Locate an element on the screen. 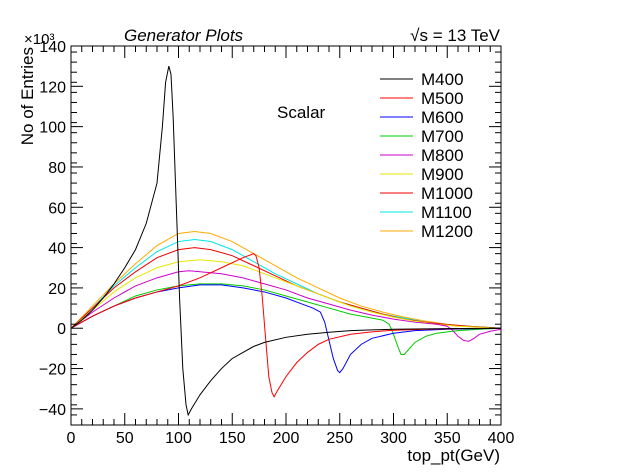 The height and width of the screenshot is (472, 619). legend-label-m600: M600 is located at coordinates (442, 117).